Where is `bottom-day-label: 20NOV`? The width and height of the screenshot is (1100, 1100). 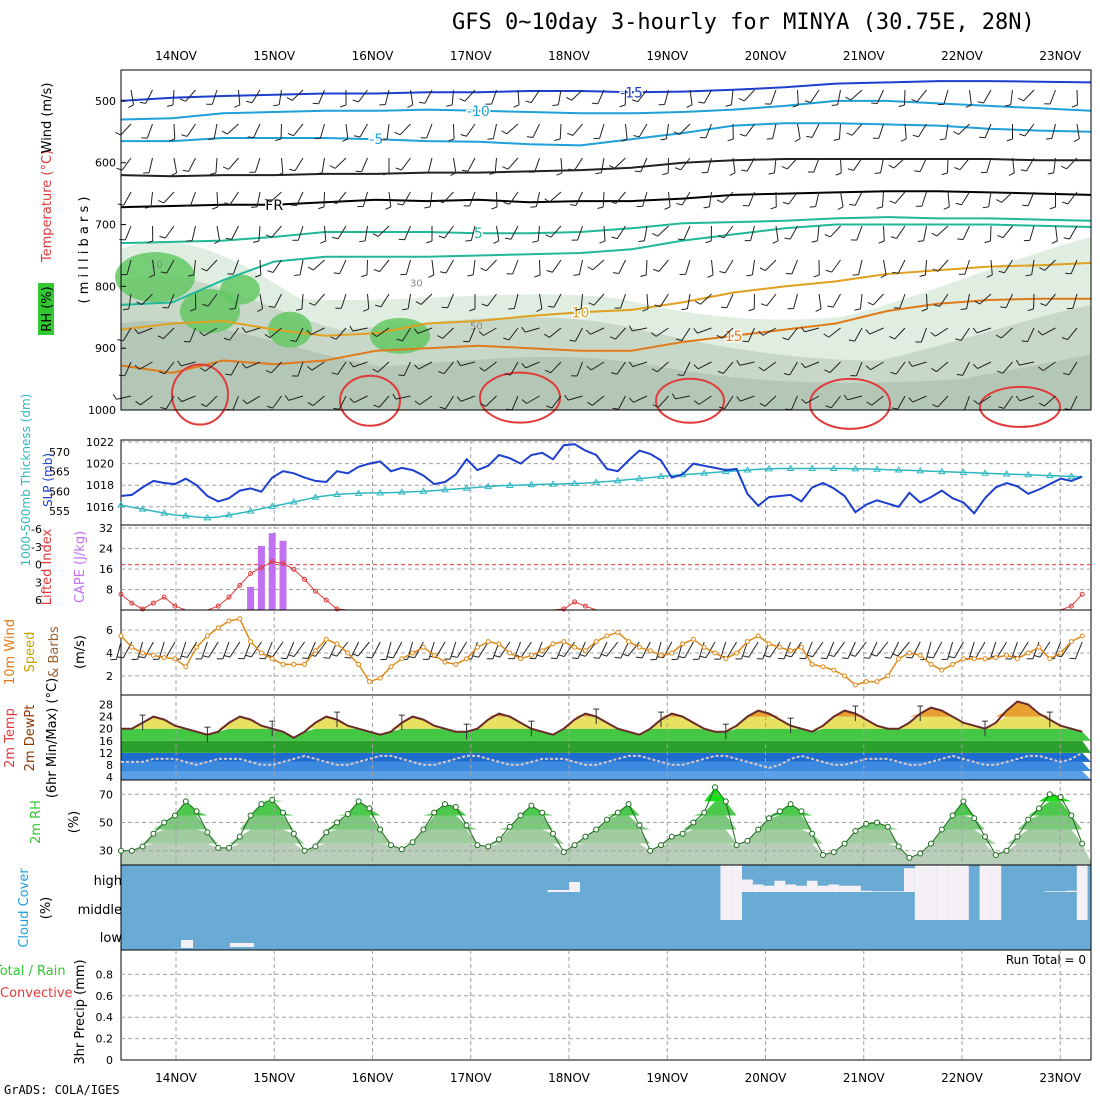
bottom-day-label: 20NOV is located at coordinates (766, 1078).